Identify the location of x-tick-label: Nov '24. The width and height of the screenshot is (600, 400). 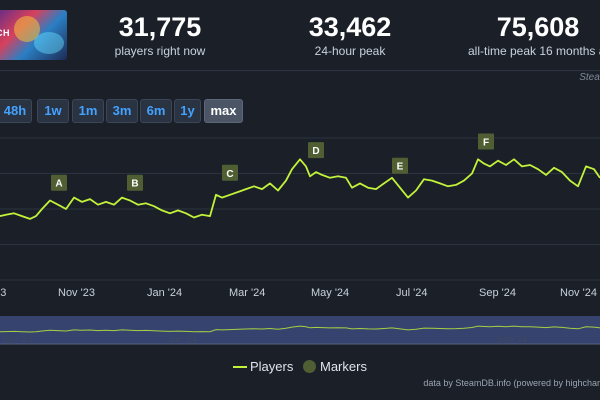
(578, 293).